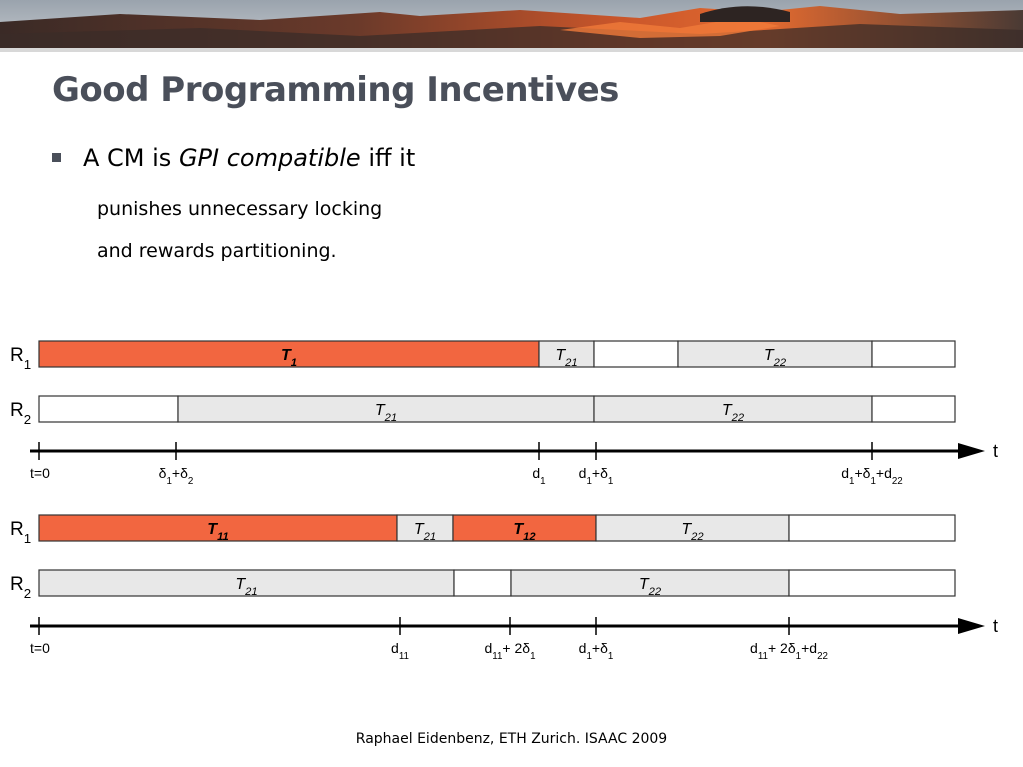  What do you see at coordinates (335, 90) in the screenshot?
I see `slide-title: Good Programming Incentives` at bounding box center [335, 90].